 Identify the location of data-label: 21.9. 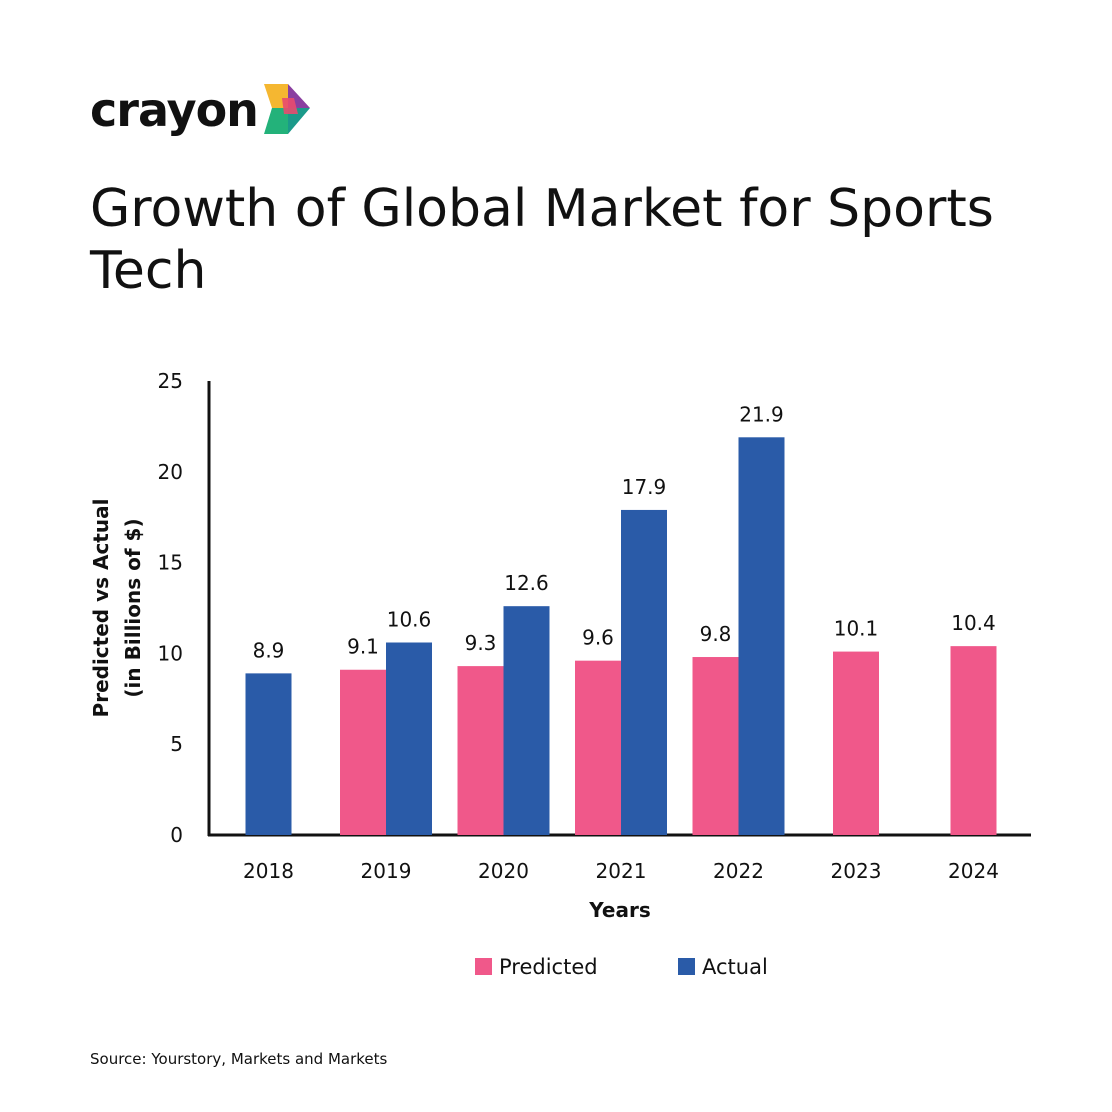
(761, 414).